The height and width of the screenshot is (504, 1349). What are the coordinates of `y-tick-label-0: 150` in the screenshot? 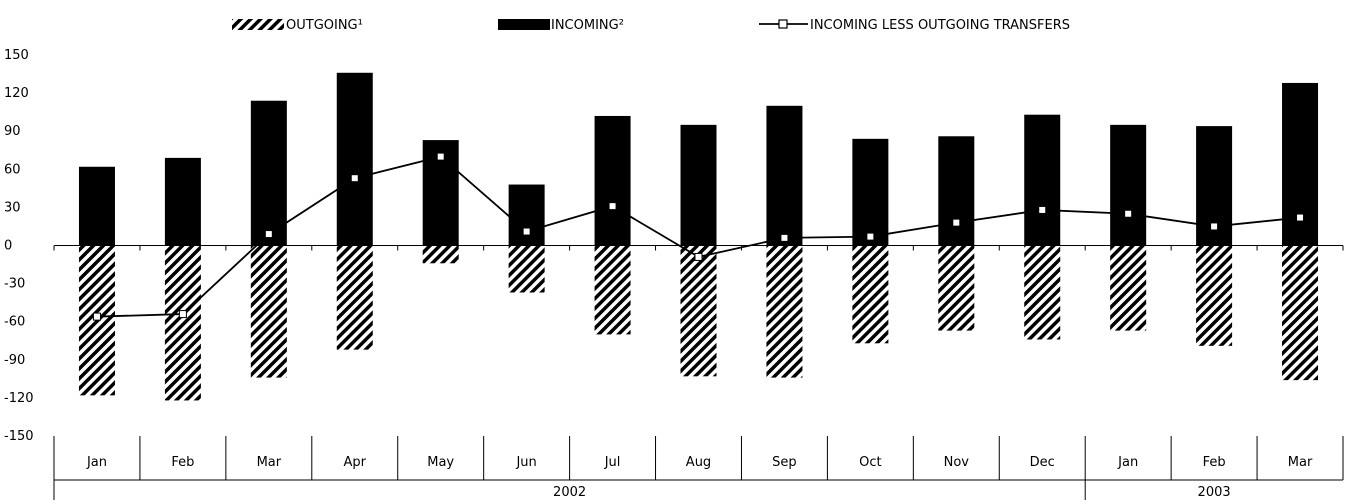 It's located at (16, 55).